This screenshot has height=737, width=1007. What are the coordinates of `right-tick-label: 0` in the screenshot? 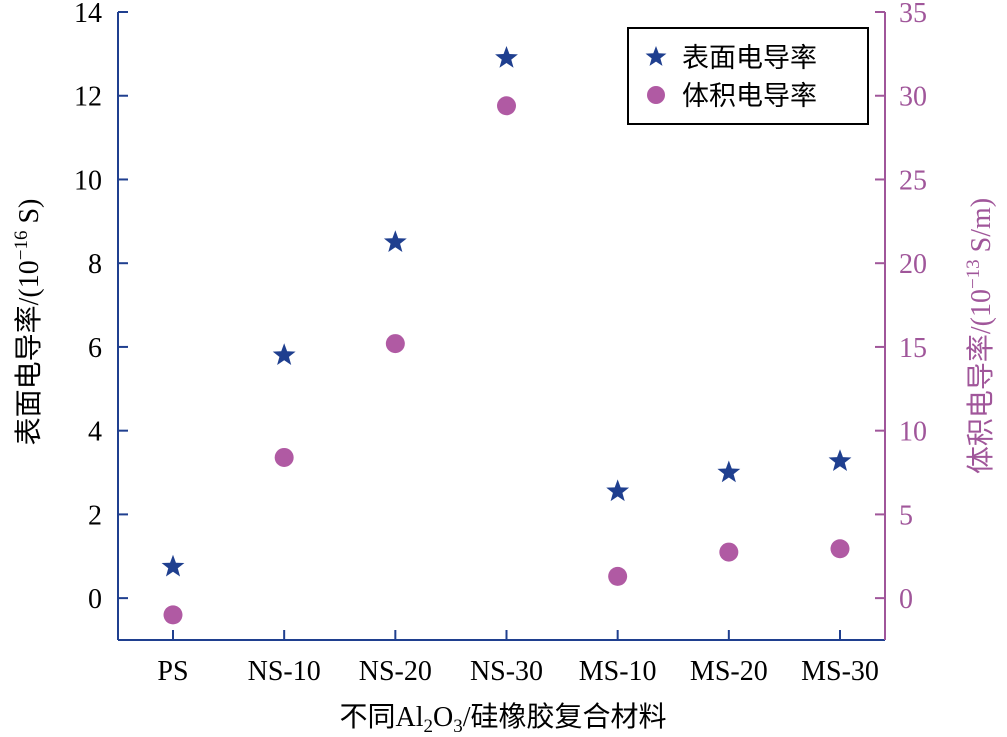 It's located at (906, 599).